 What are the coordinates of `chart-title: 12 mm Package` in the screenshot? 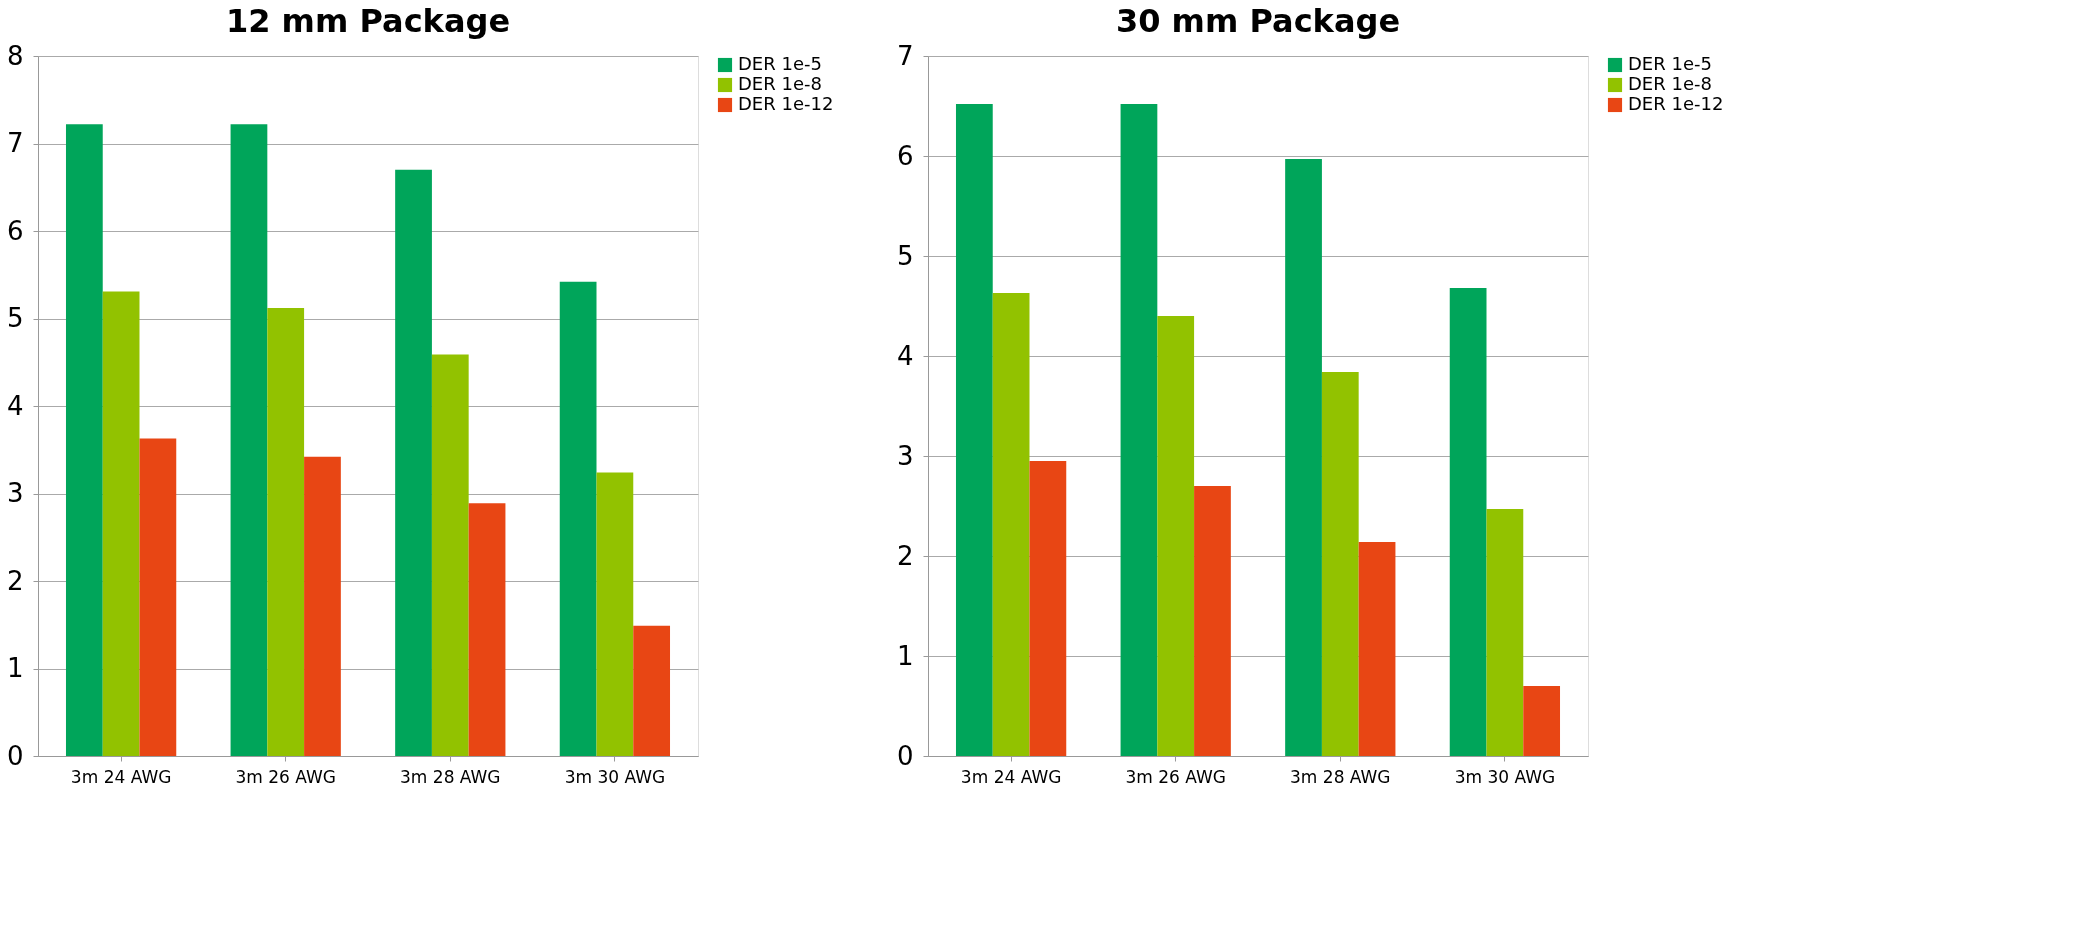 It's located at (368, 21).